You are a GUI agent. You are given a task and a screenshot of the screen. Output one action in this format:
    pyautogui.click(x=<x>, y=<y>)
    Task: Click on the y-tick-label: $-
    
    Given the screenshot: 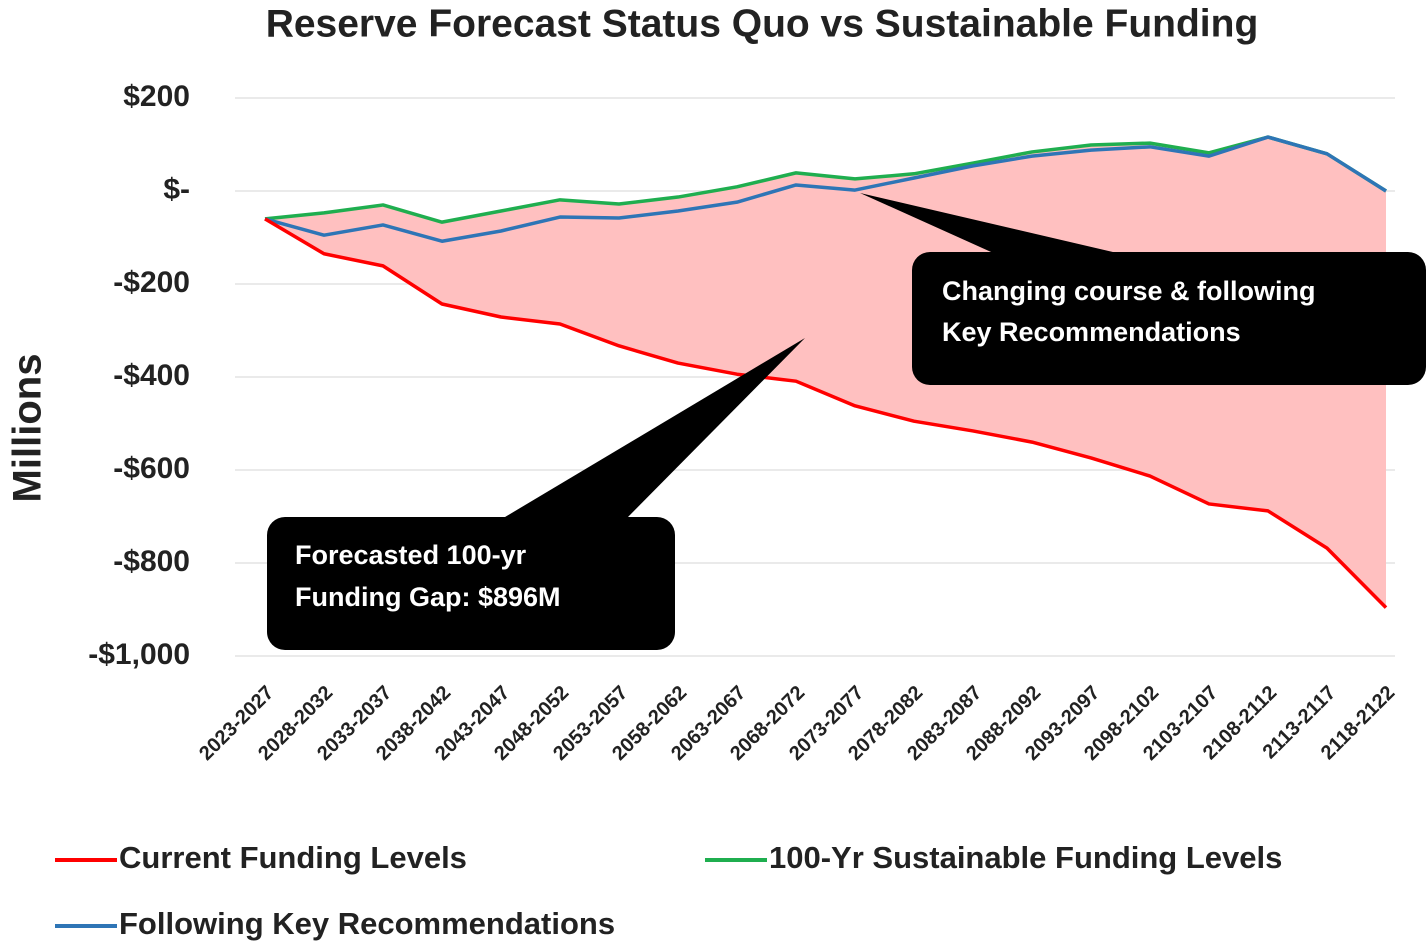 What is the action you would take?
    pyautogui.click(x=176, y=189)
    